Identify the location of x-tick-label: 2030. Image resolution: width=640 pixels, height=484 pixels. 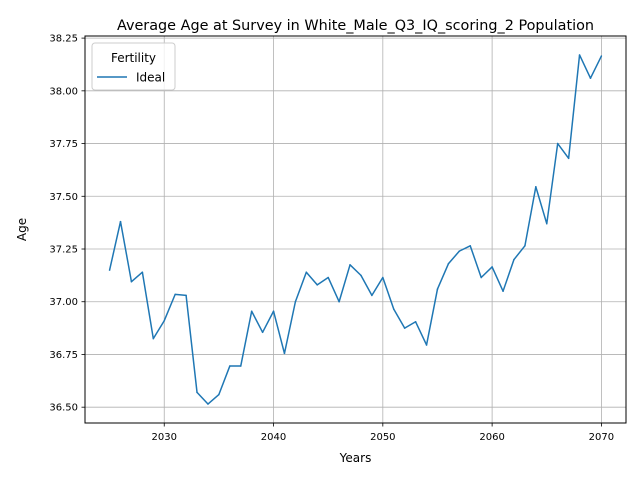
(164, 437).